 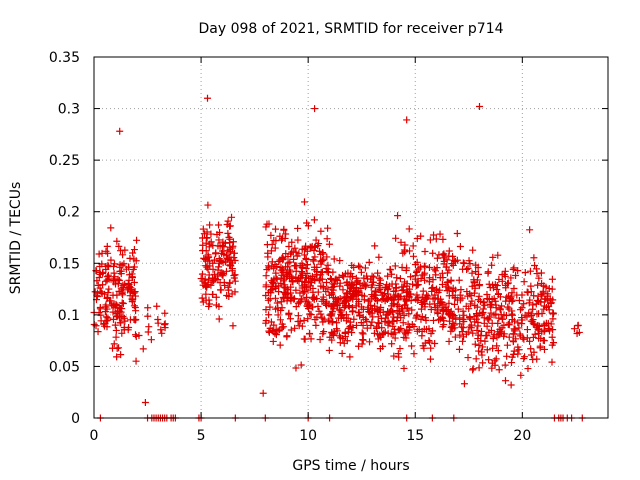 I want to click on y-tick-label: 0.05, so click(x=64, y=367).